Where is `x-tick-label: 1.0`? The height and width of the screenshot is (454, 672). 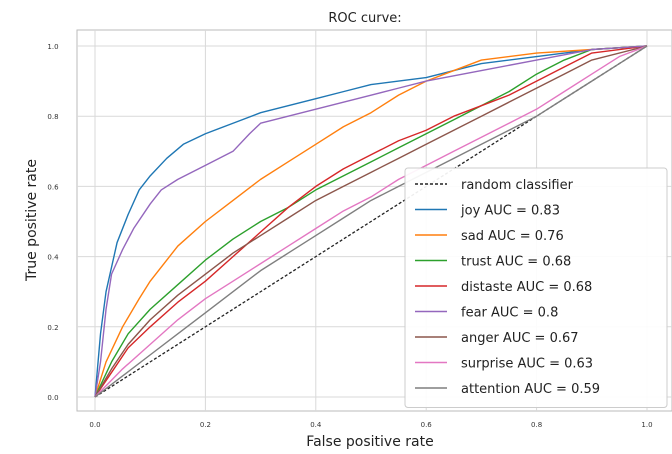
x-tick-label: 1.0 is located at coordinates (646, 425).